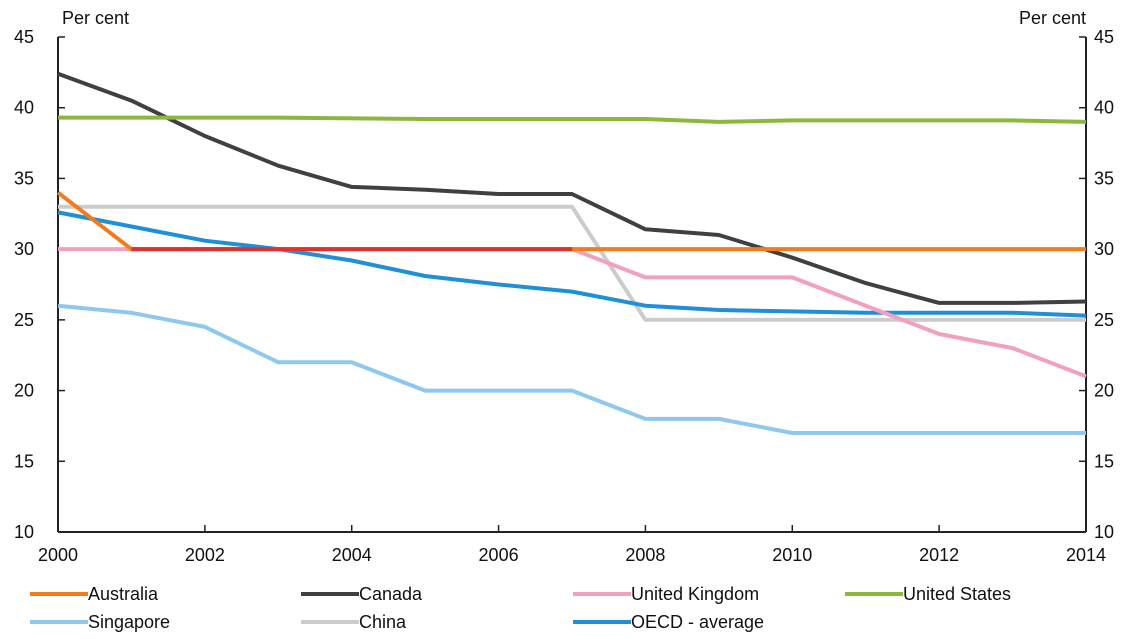  I want to click on y-tick-label-left: 40, so click(24, 108).